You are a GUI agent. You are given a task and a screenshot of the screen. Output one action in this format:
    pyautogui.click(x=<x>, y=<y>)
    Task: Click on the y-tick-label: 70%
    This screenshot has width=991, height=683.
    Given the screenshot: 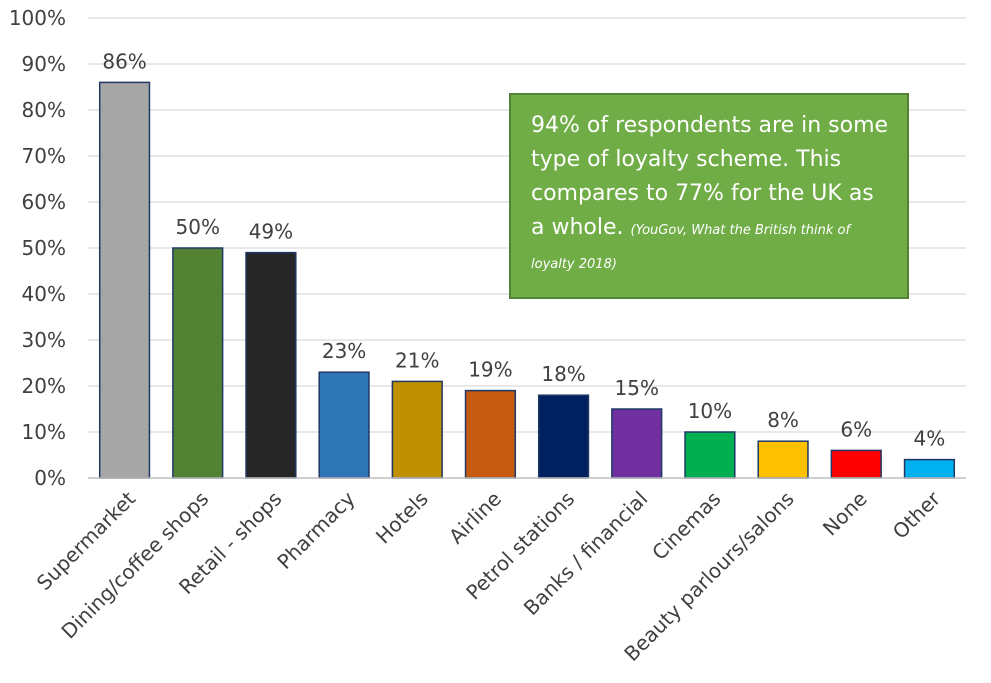 What is the action you would take?
    pyautogui.click(x=44, y=156)
    